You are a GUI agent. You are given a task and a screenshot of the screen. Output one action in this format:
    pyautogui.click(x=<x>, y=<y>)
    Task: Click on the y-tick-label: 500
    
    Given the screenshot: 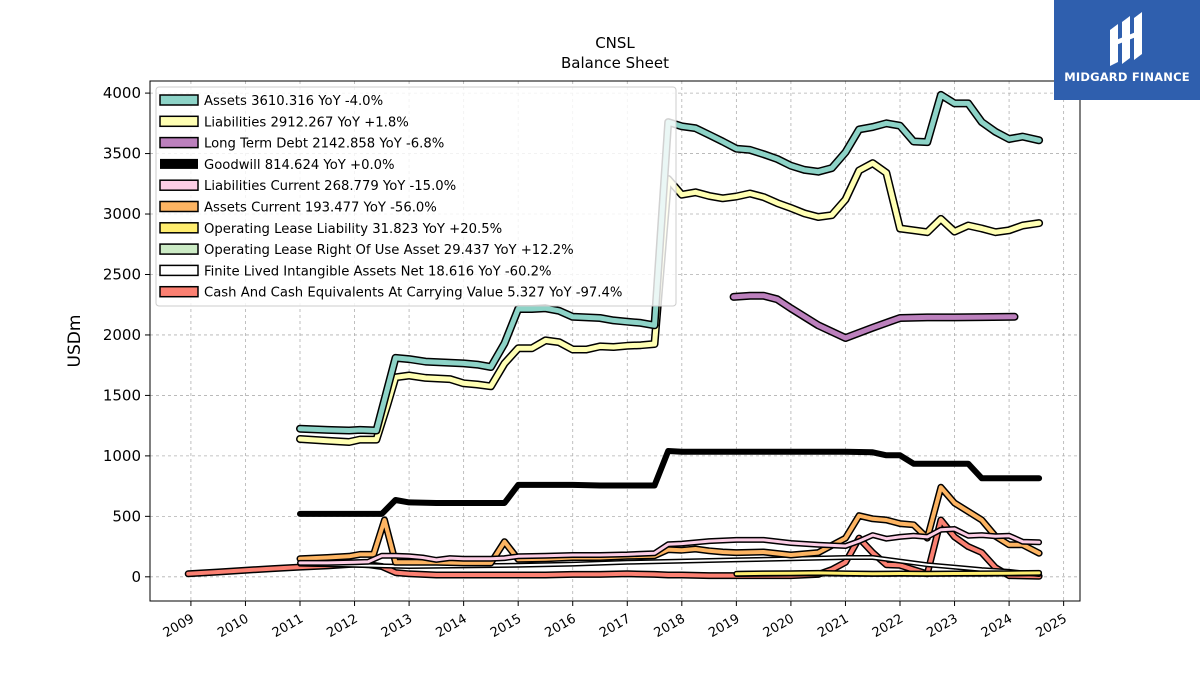 What is the action you would take?
    pyautogui.click(x=126, y=516)
    